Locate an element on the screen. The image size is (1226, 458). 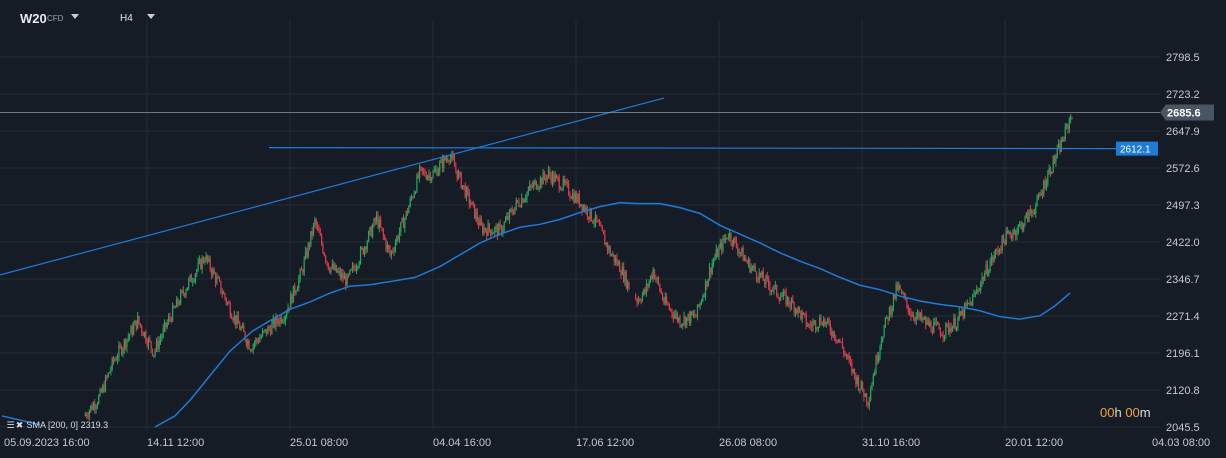
x-tick-label: 26.08 08:00 is located at coordinates (748, 443).